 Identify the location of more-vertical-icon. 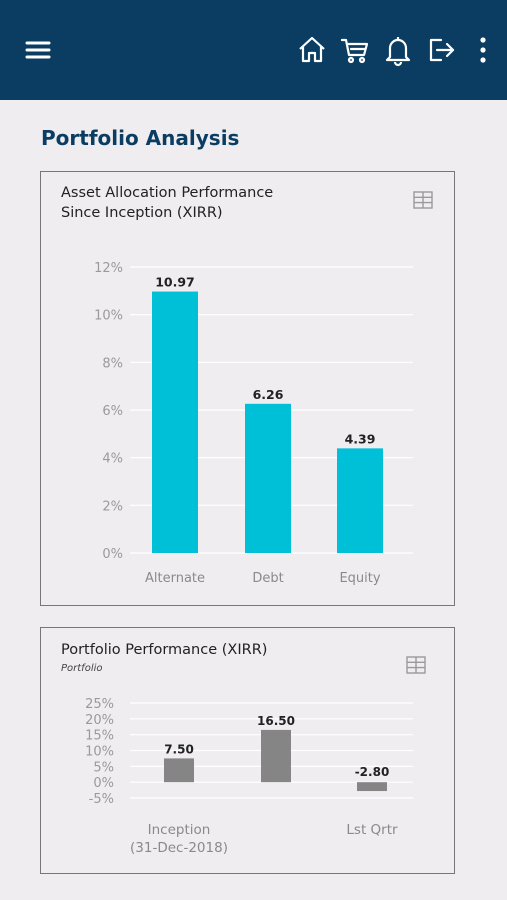
(483, 50).